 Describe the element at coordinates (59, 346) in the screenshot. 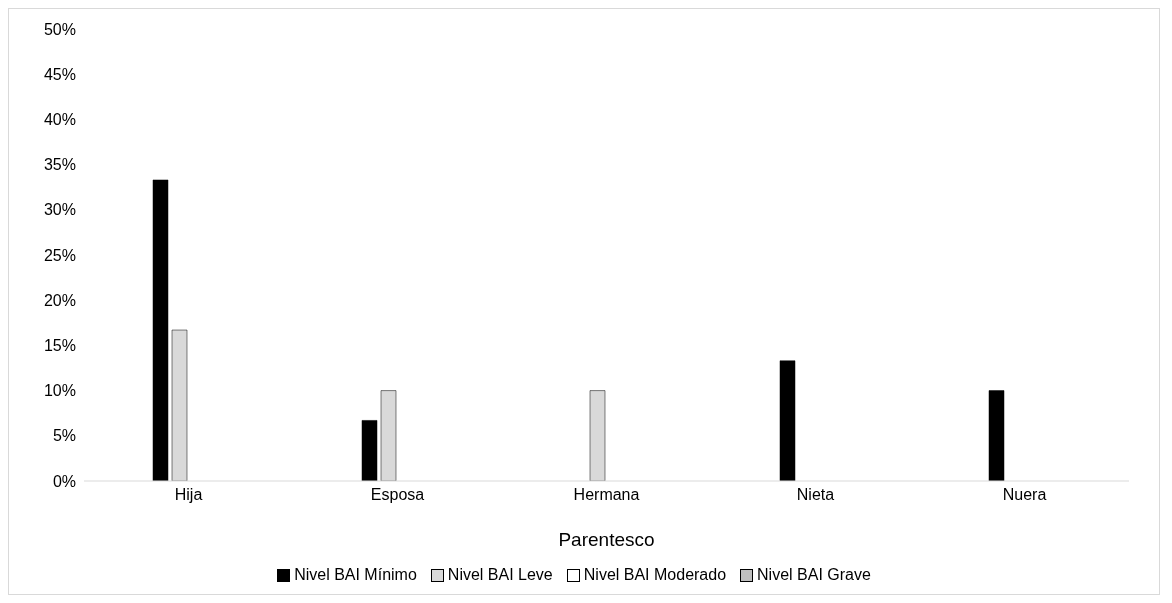

I see `y-tick-label: 15%` at that location.